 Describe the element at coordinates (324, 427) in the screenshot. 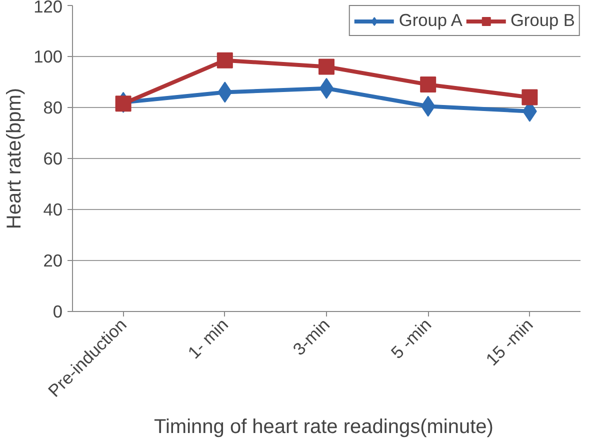

I see `x-axis-title: Timinng of heart rate readings(minute)` at that location.